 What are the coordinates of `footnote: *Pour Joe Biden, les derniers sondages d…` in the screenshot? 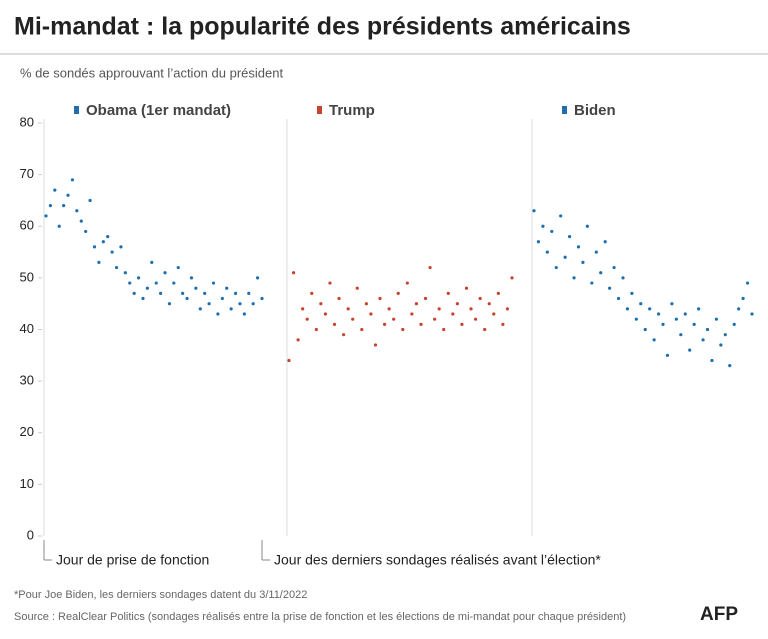 It's located at (160, 595).